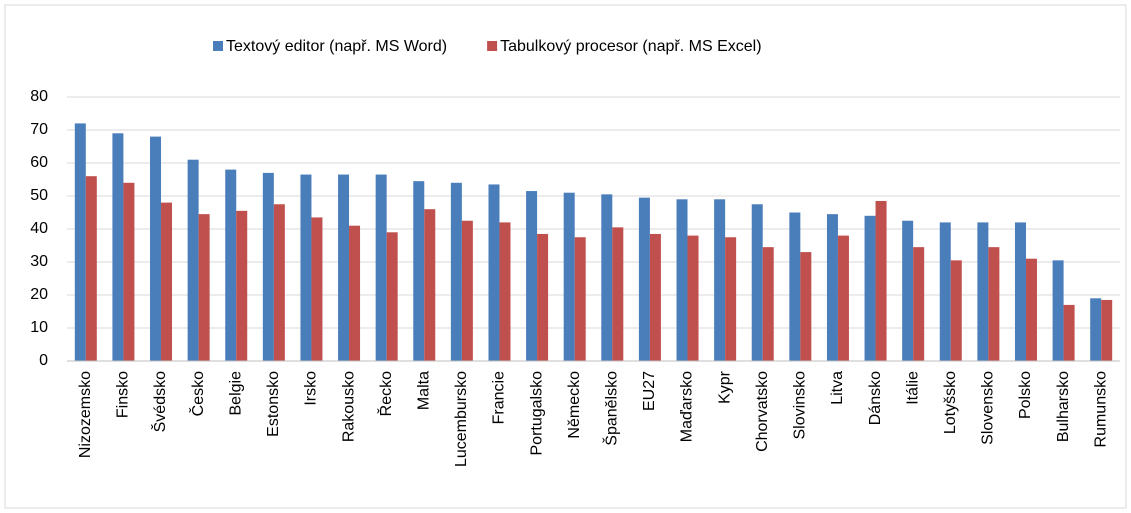 The height and width of the screenshot is (513, 1131). I want to click on x-tick-label: Estonsko, so click(273, 404).